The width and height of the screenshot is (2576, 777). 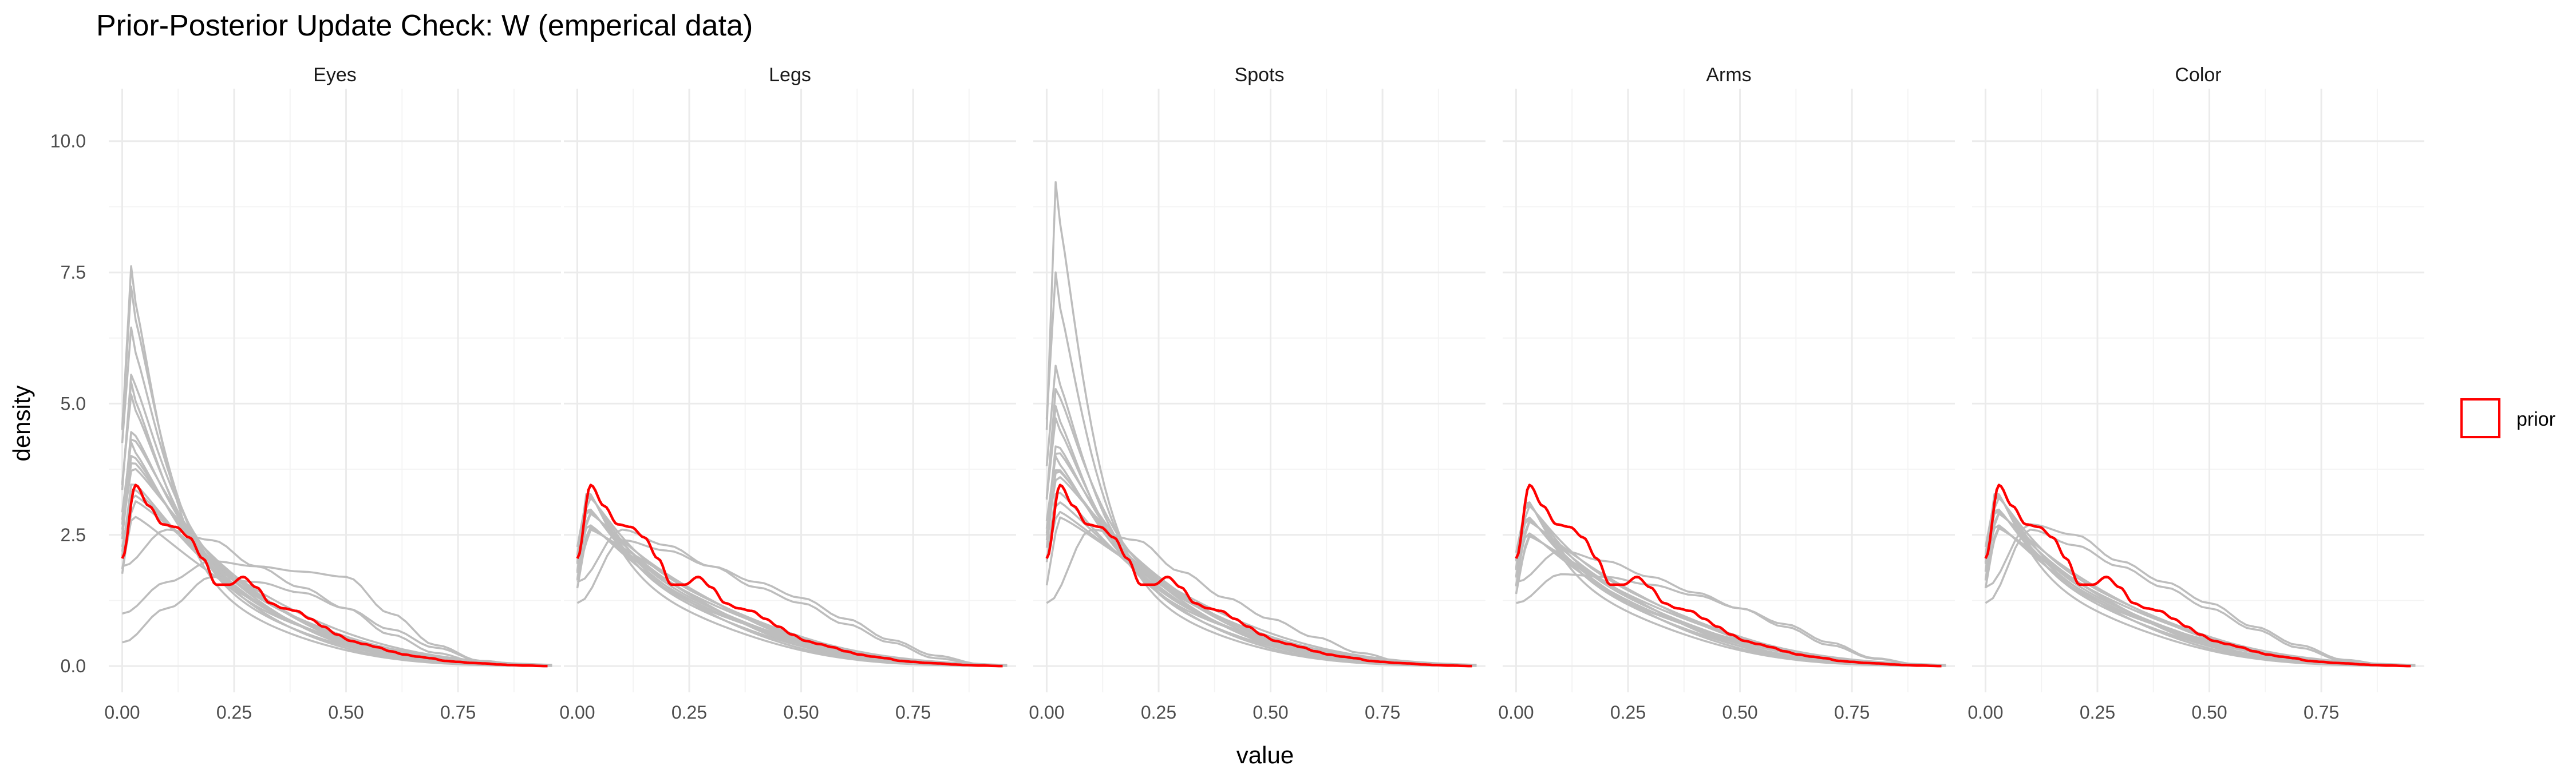 What do you see at coordinates (73, 535) in the screenshot?
I see `y-tick-label: 2.5` at bounding box center [73, 535].